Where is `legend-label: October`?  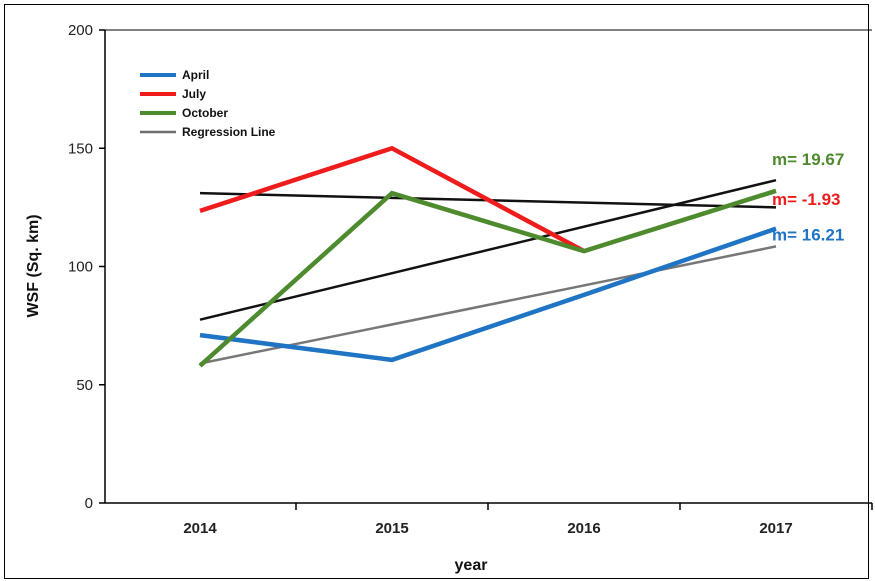 legend-label: October is located at coordinates (205, 113).